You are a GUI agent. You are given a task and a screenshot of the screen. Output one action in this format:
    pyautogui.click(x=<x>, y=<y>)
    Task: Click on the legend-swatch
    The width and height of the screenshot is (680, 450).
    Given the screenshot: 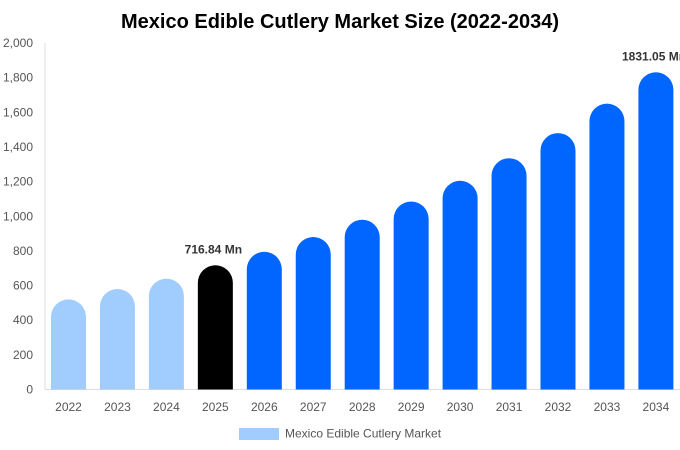 What is the action you would take?
    pyautogui.click(x=259, y=434)
    